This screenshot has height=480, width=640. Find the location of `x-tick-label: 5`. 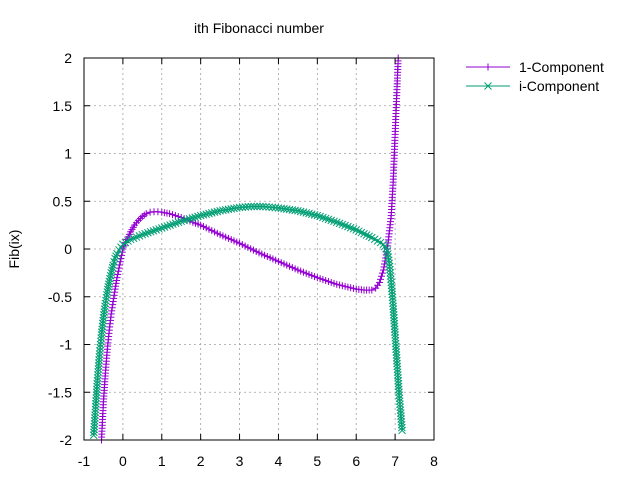

x-tick-label: 5 is located at coordinates (317, 461).